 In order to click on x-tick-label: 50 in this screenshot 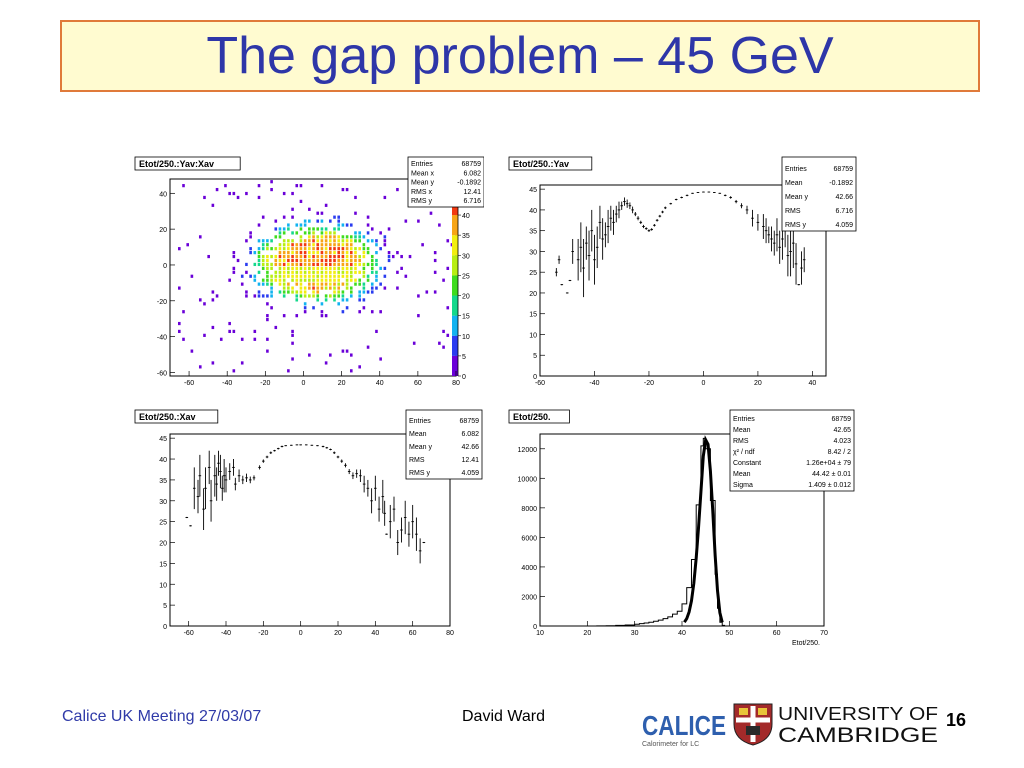, I will do `click(729, 633)`.